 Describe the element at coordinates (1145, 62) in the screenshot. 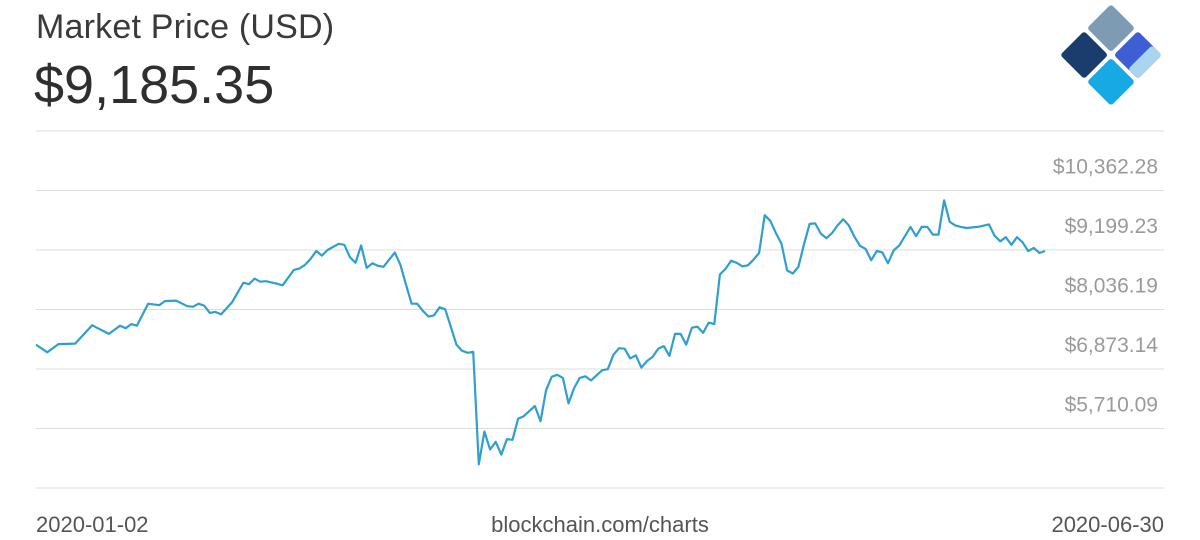

I see `logo-quad-edge` at that location.